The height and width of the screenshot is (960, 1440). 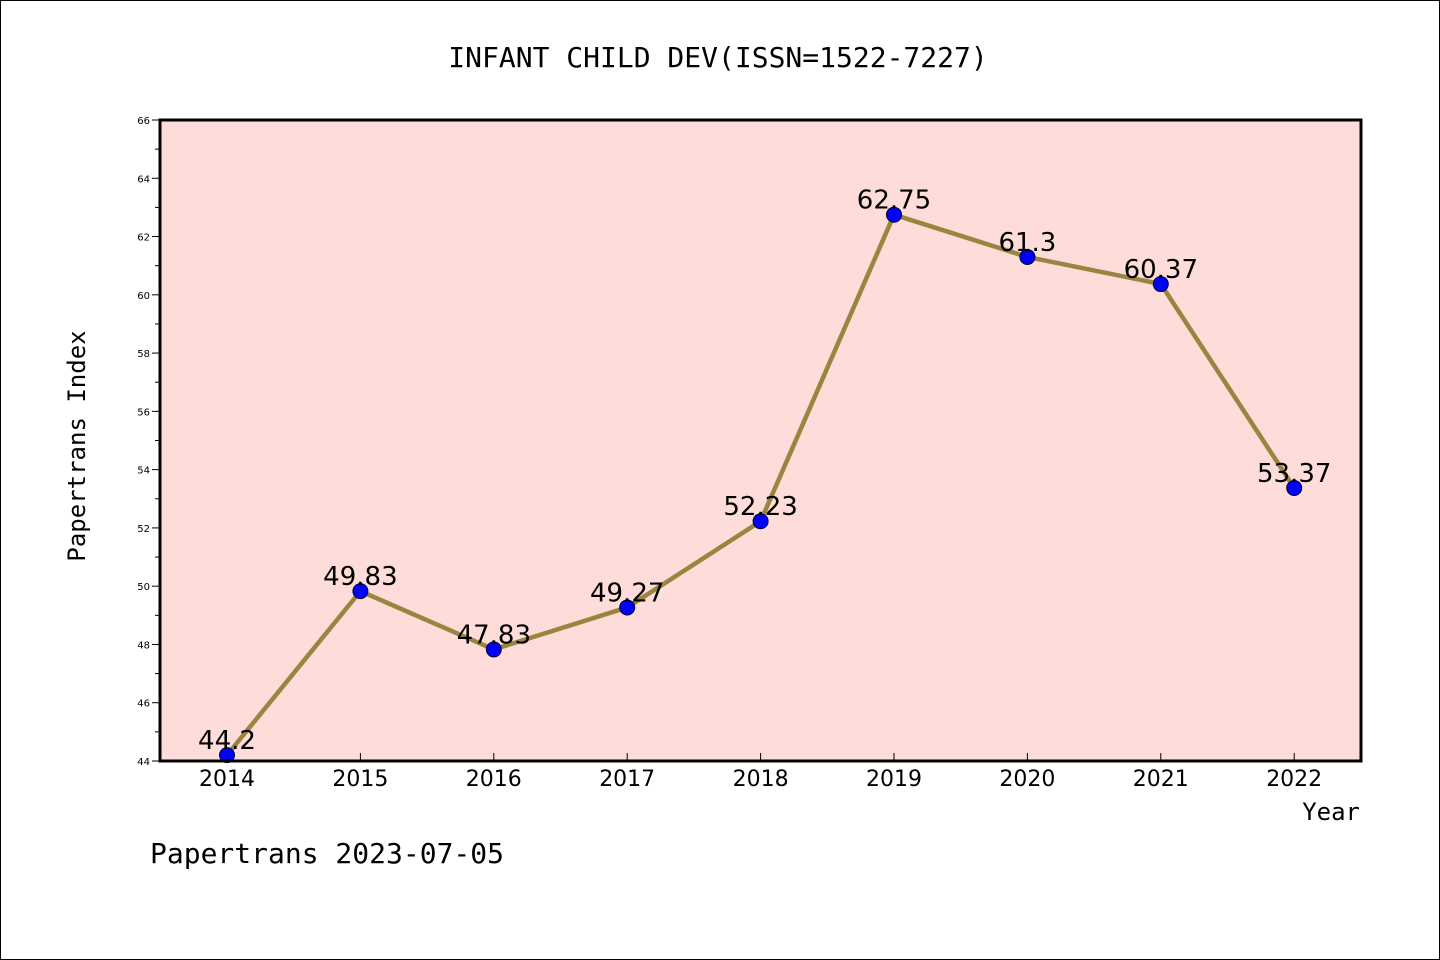 What do you see at coordinates (627, 779) in the screenshot?
I see `x-tick-label: 2017` at bounding box center [627, 779].